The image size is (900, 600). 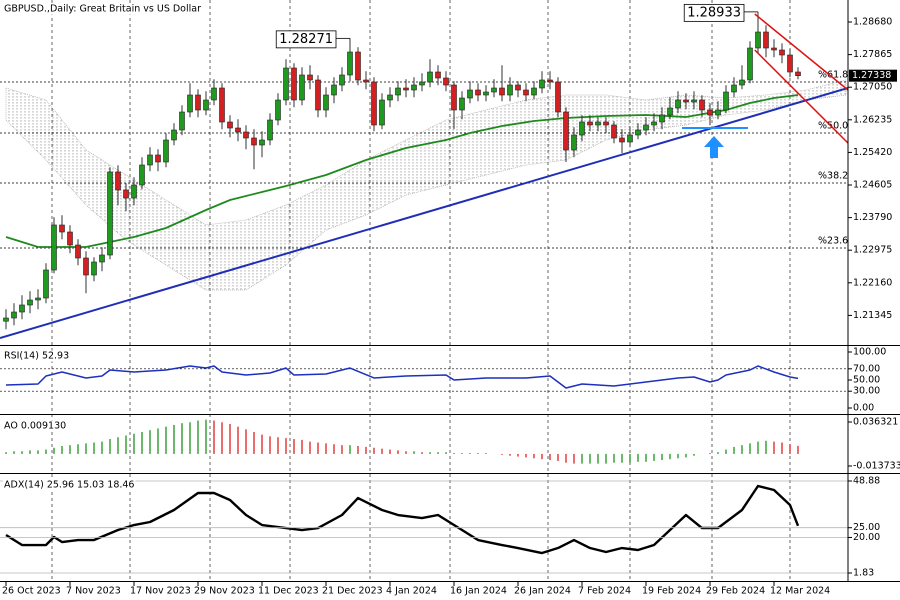 What do you see at coordinates (833, 126) in the screenshot?
I see `fibonacci-label: %50.0` at bounding box center [833, 126].